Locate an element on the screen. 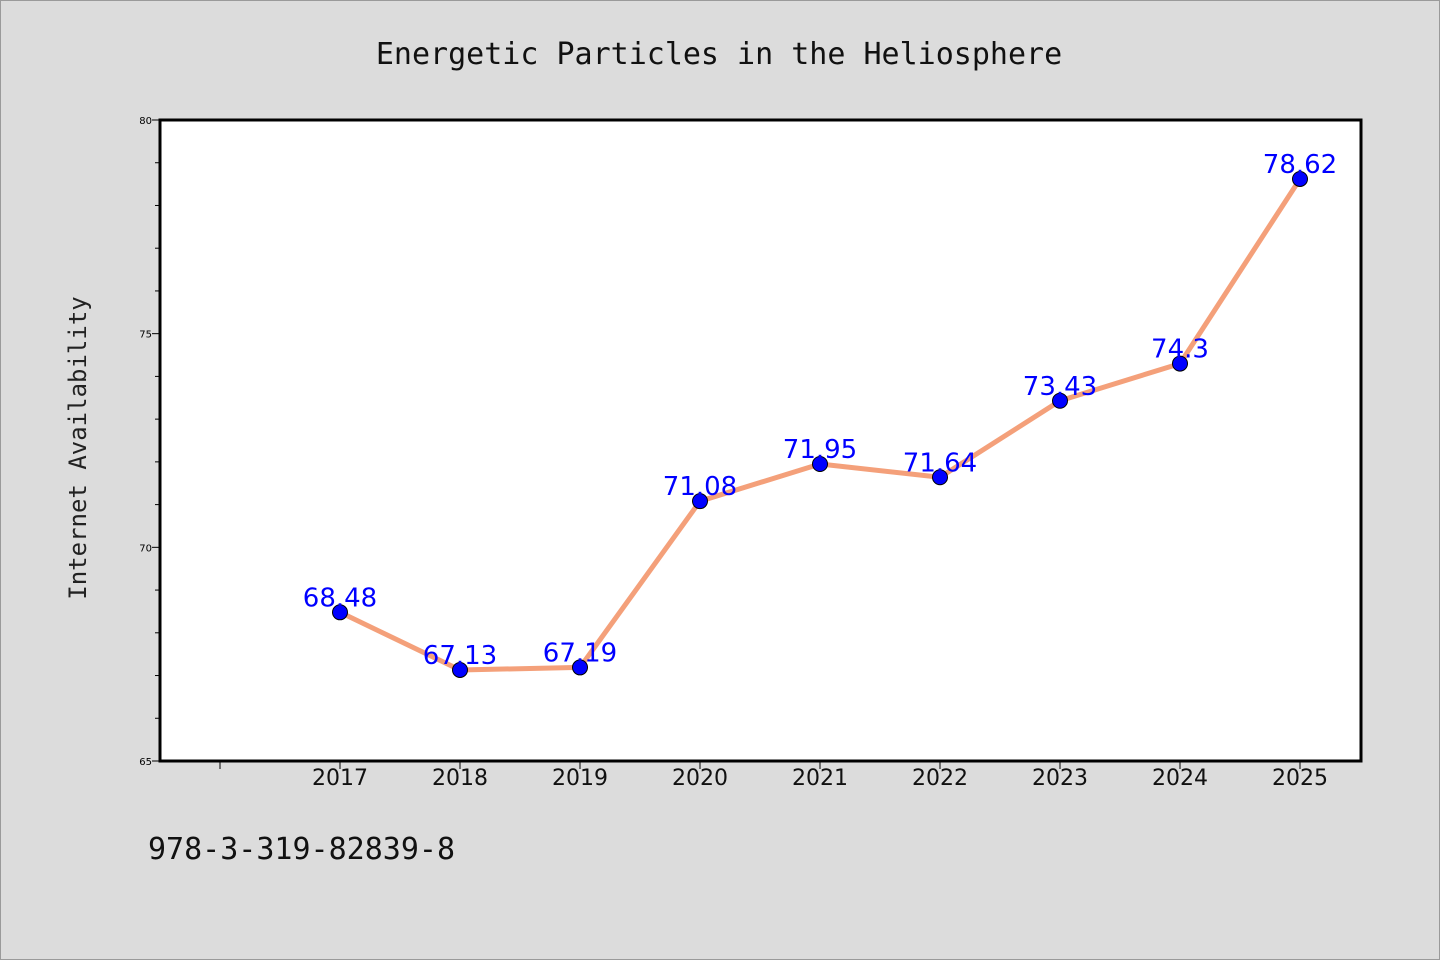 The width and height of the screenshot is (1440, 960). footer-note: 978-3-319-82839-8 is located at coordinates (302, 849).